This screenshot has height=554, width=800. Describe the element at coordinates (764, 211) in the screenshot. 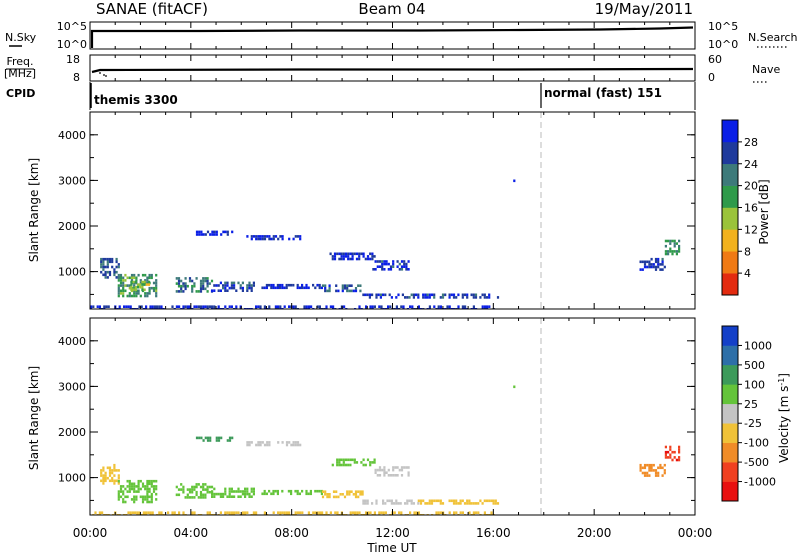

I see `power-colorbar-label: Power [dB]` at that location.